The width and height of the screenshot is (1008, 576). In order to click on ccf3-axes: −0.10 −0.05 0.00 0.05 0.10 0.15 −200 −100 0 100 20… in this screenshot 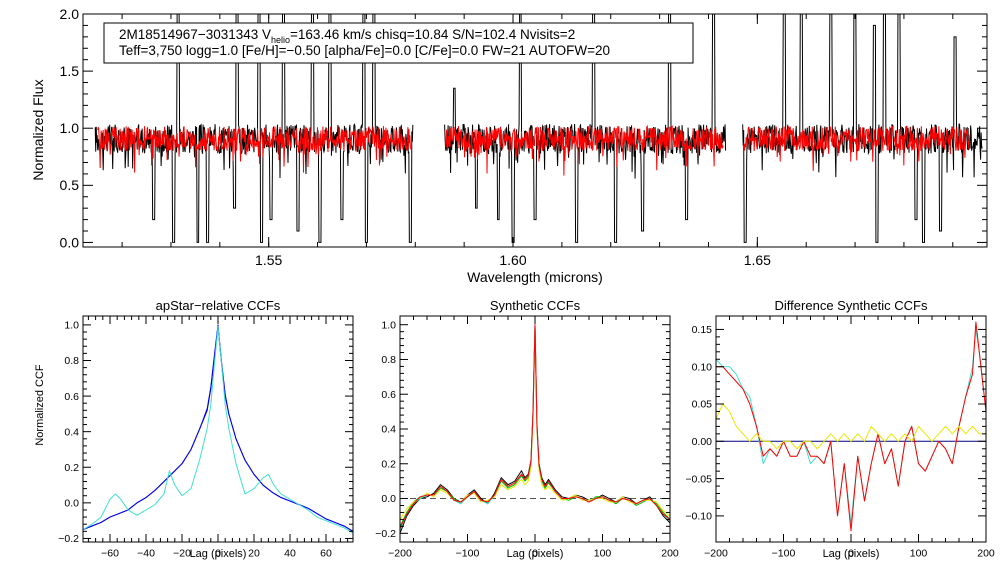, I will do `click(840, 438)`.